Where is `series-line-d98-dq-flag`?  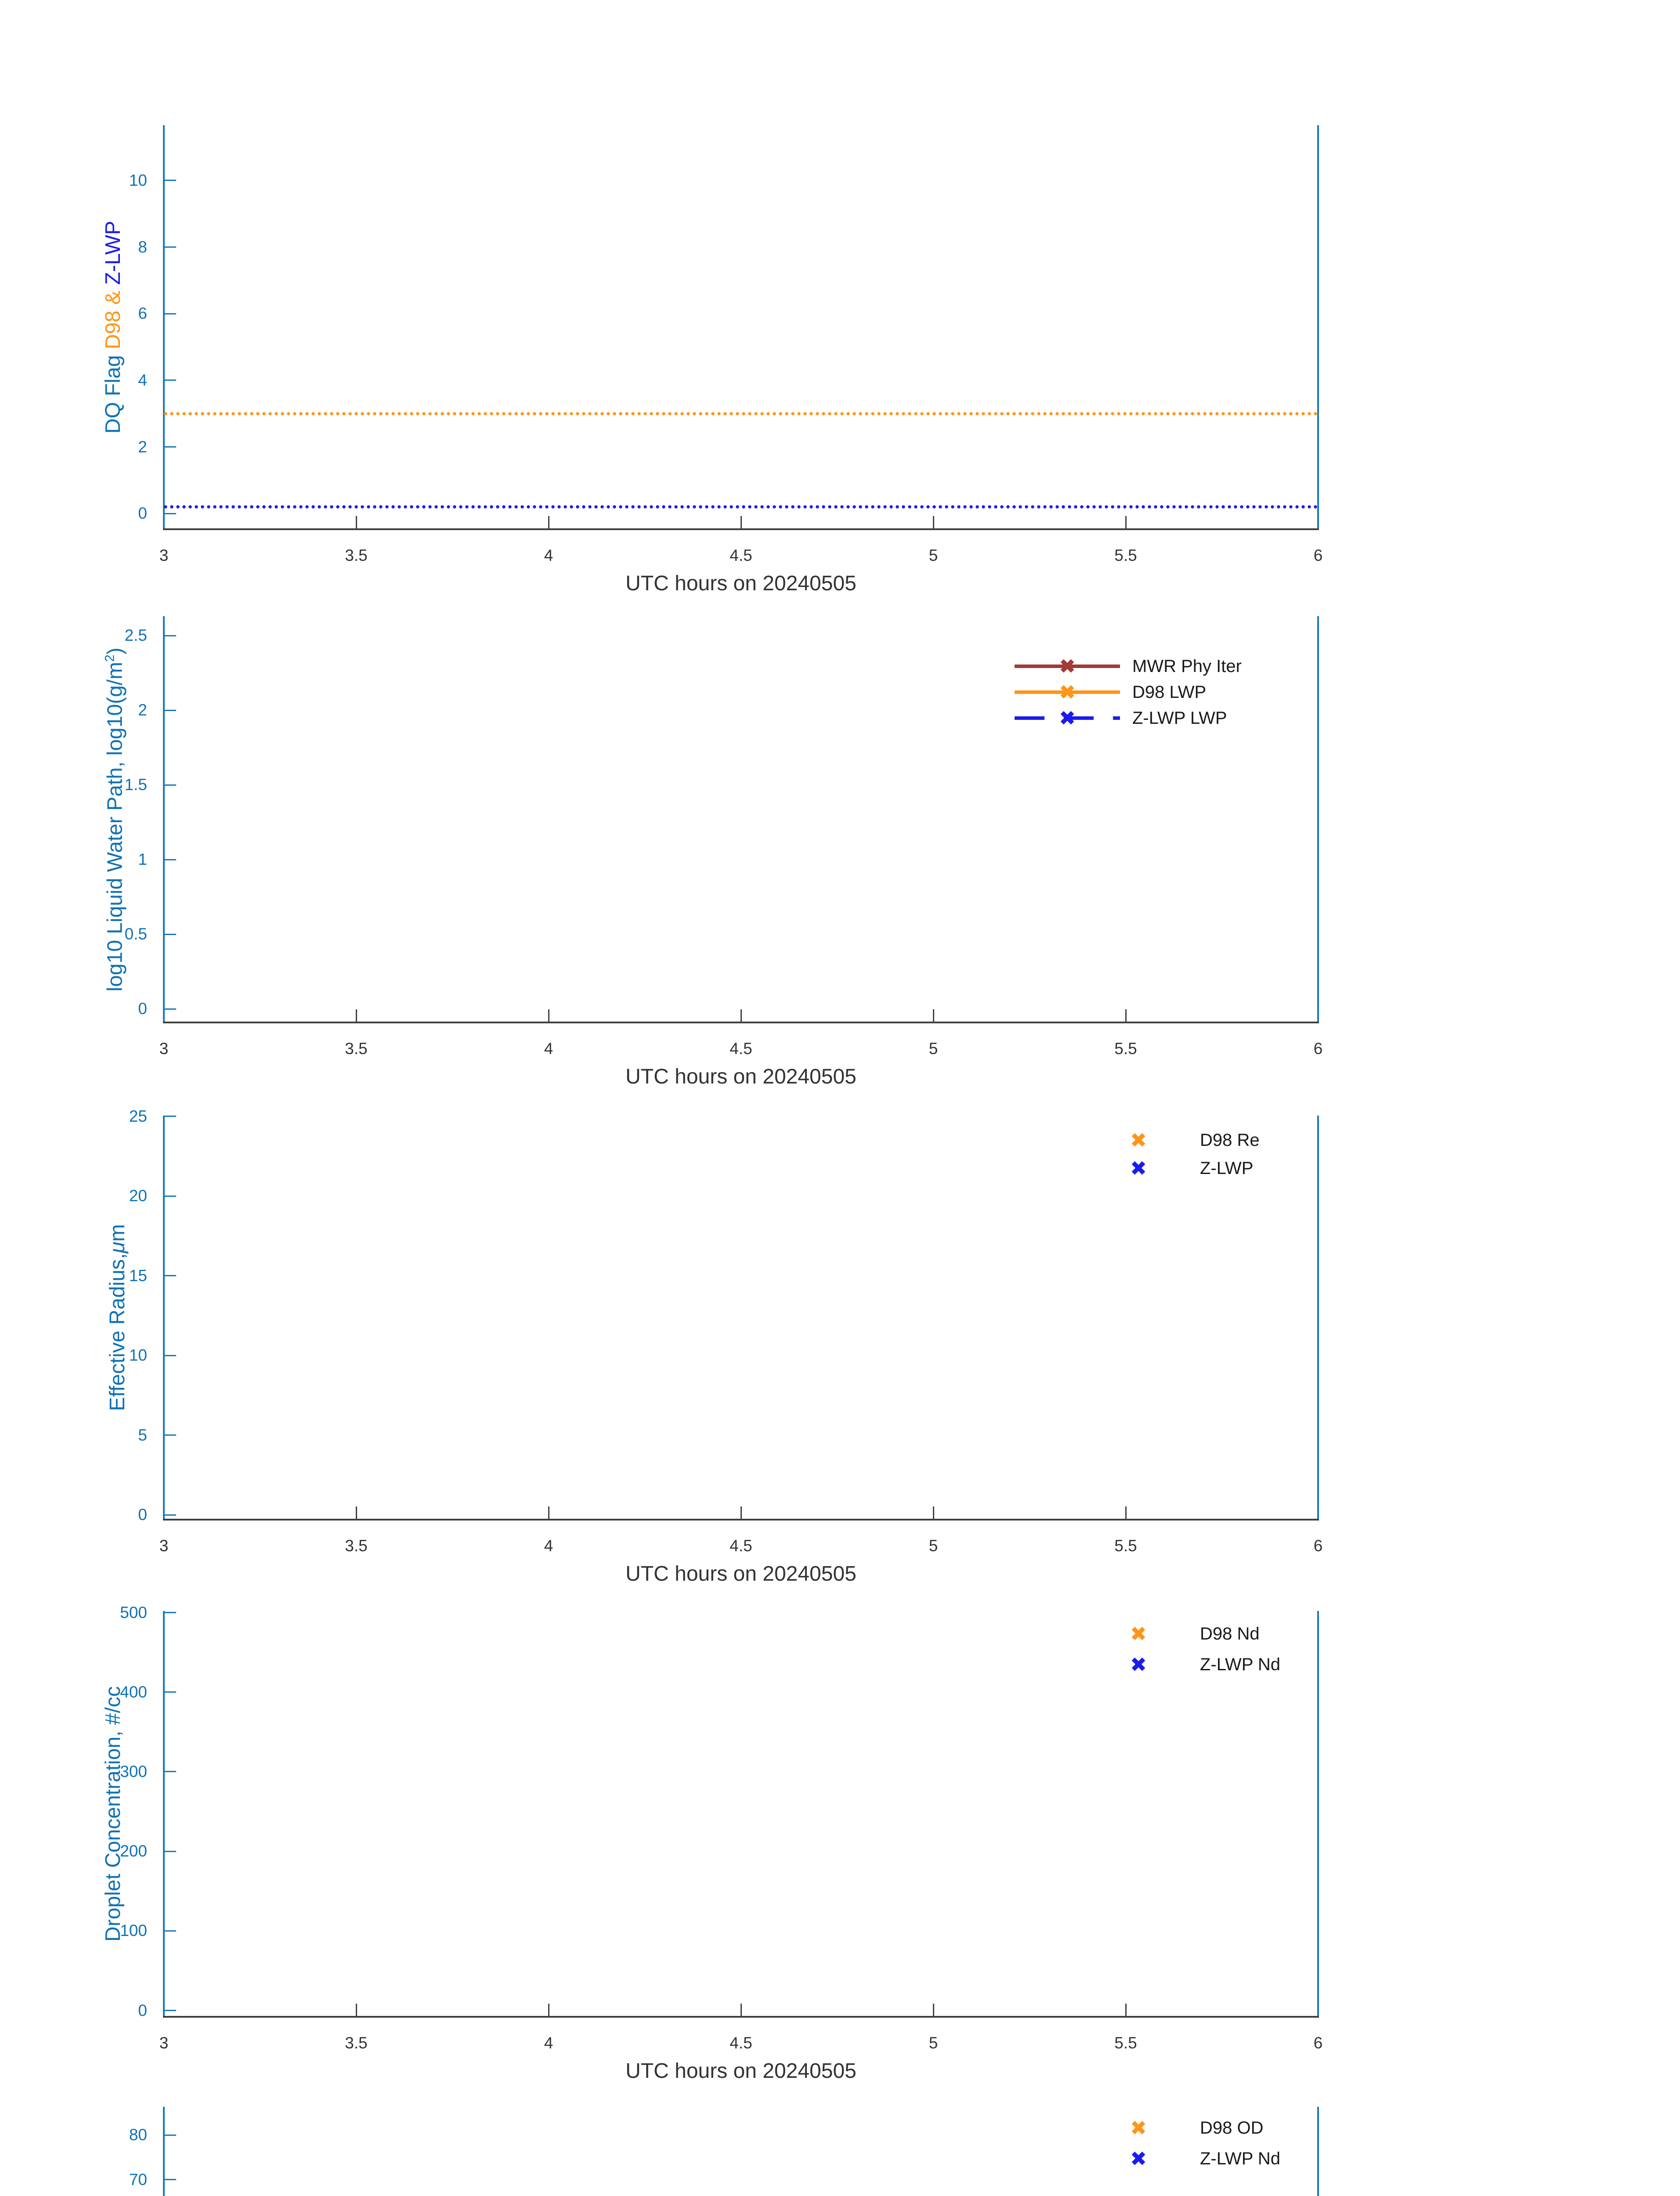
series-line-d98-dq-flag is located at coordinates (741, 413).